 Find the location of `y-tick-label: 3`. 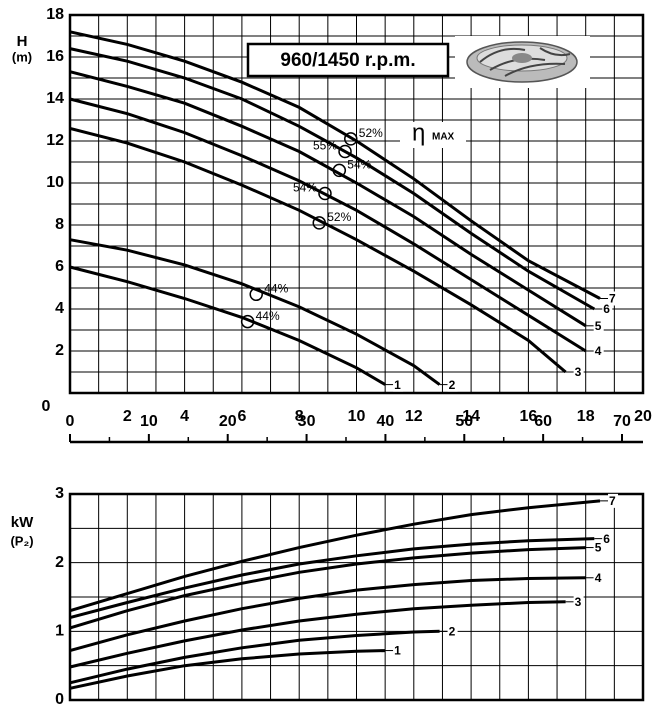

y-tick-label: 3 is located at coordinates (59, 493).